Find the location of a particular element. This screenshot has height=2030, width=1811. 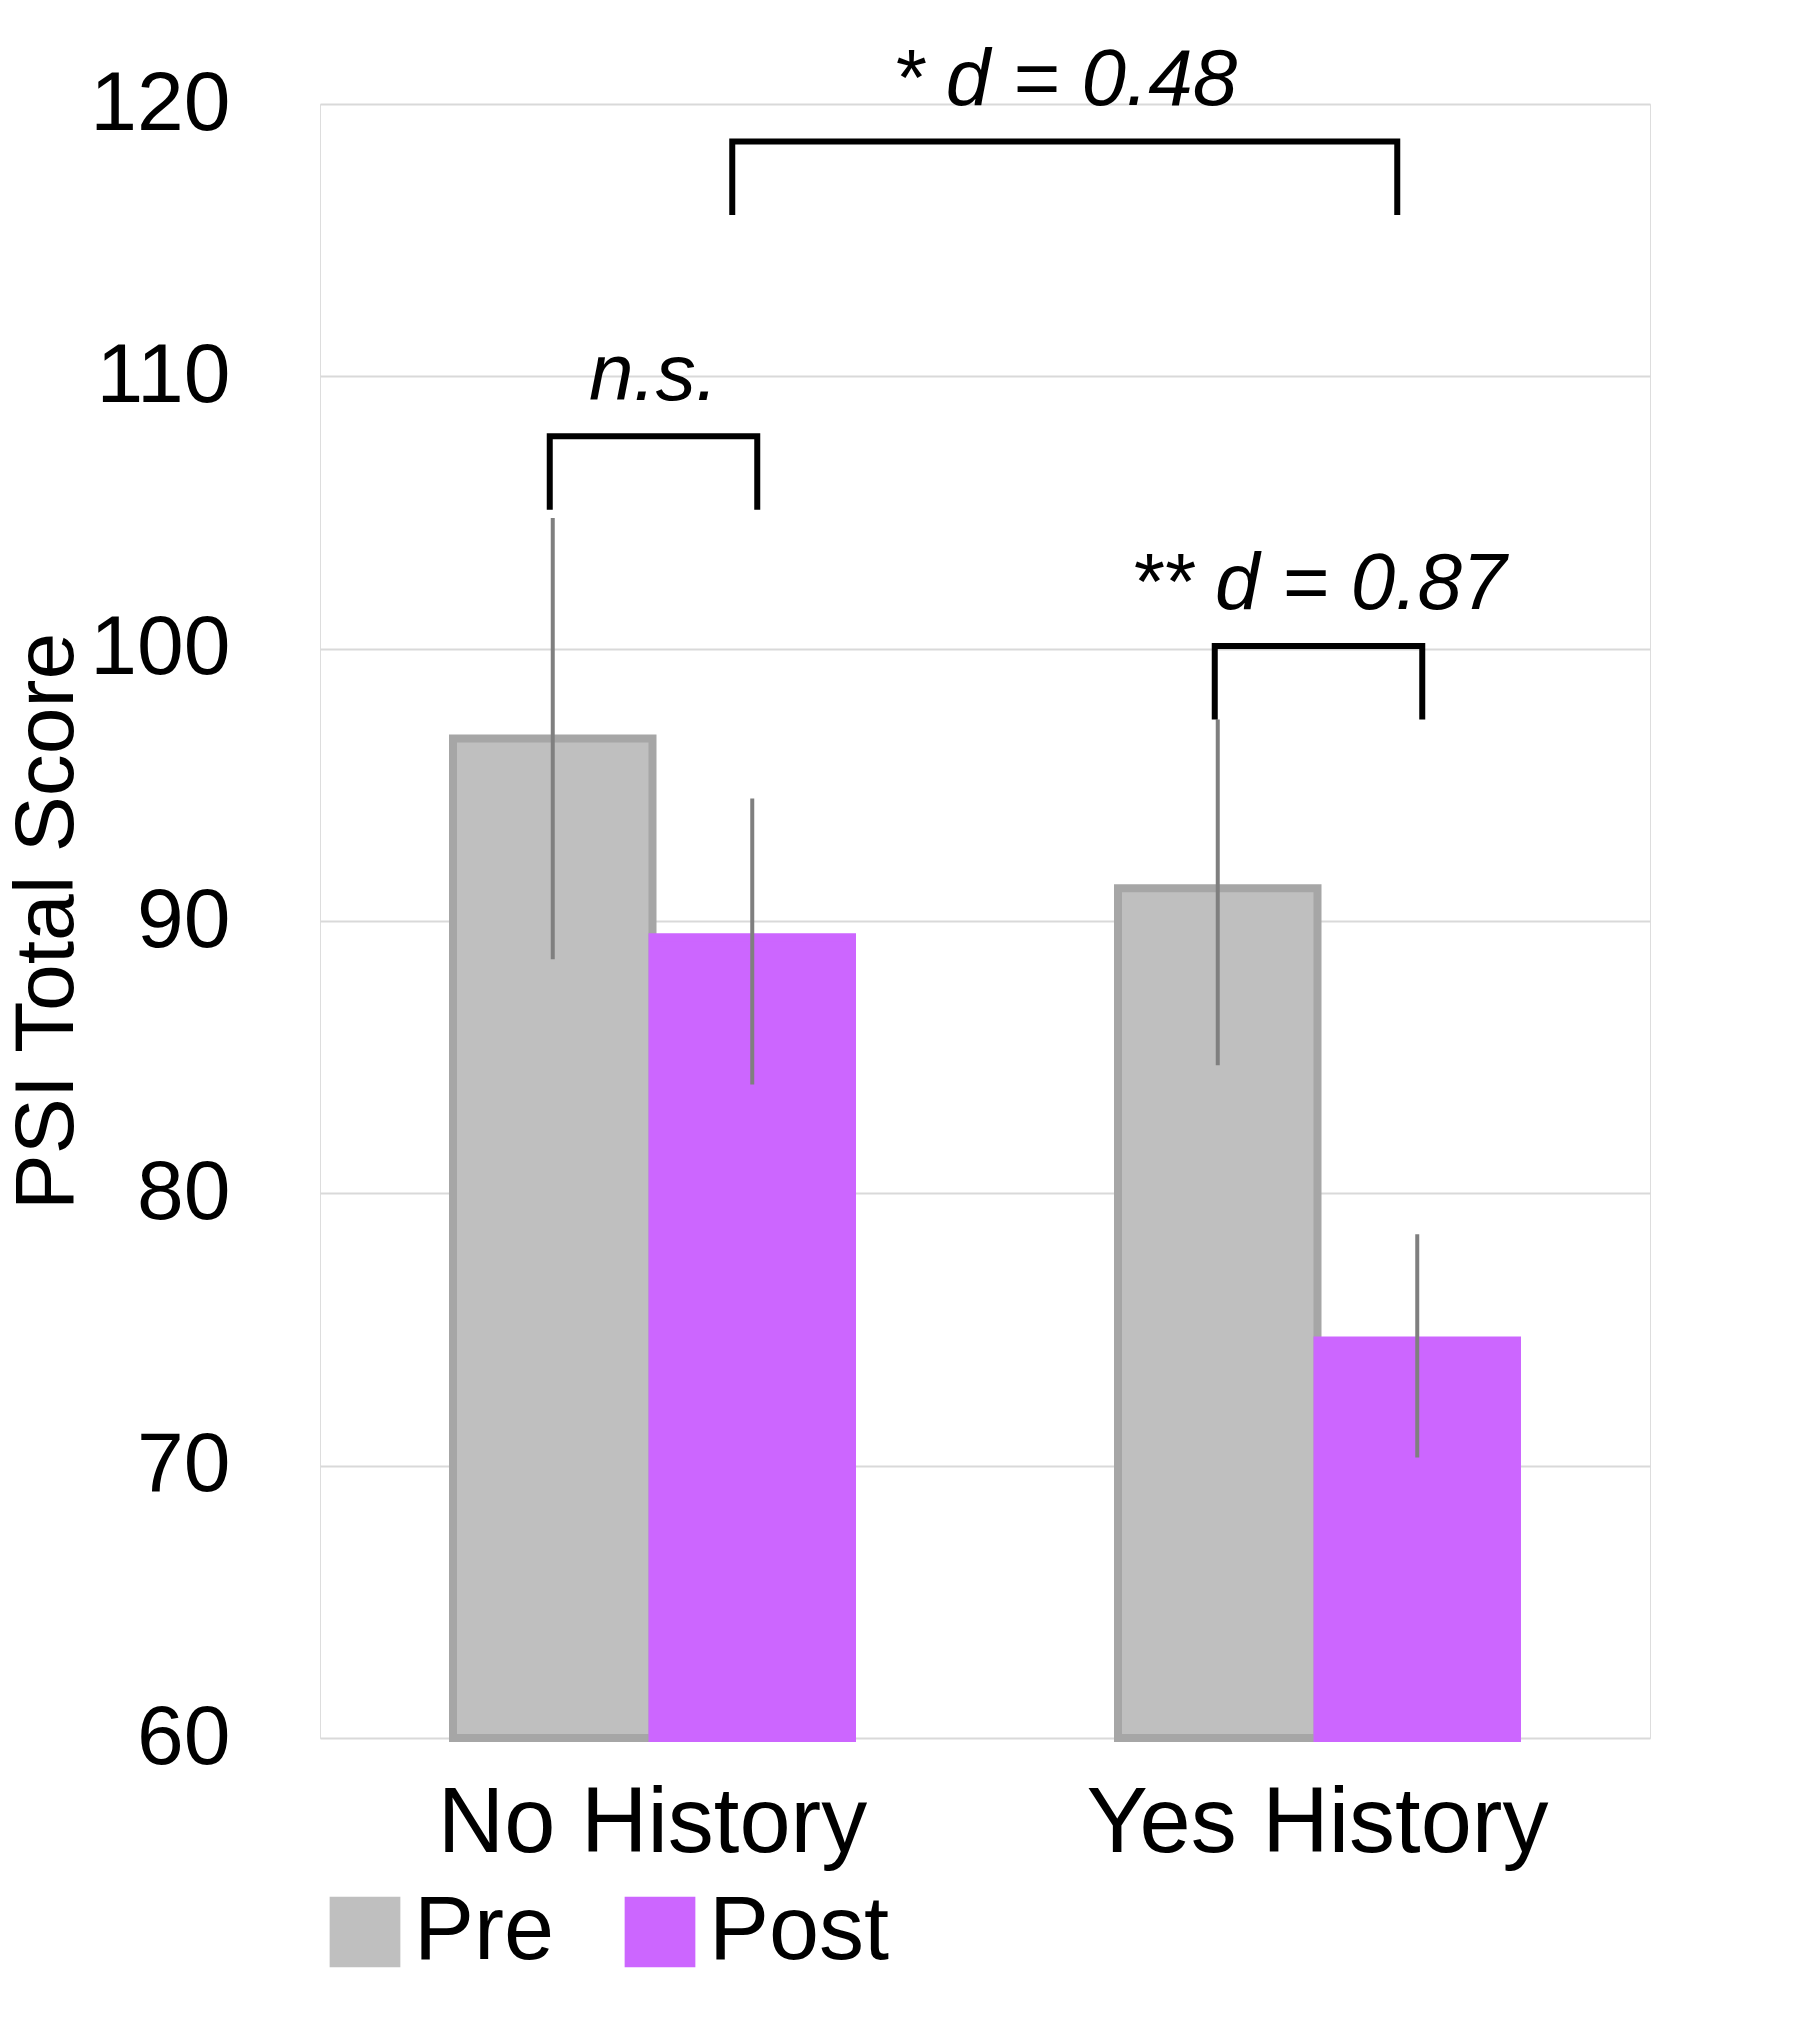

x-tick-label: Yes History is located at coordinates (1317, 1819).